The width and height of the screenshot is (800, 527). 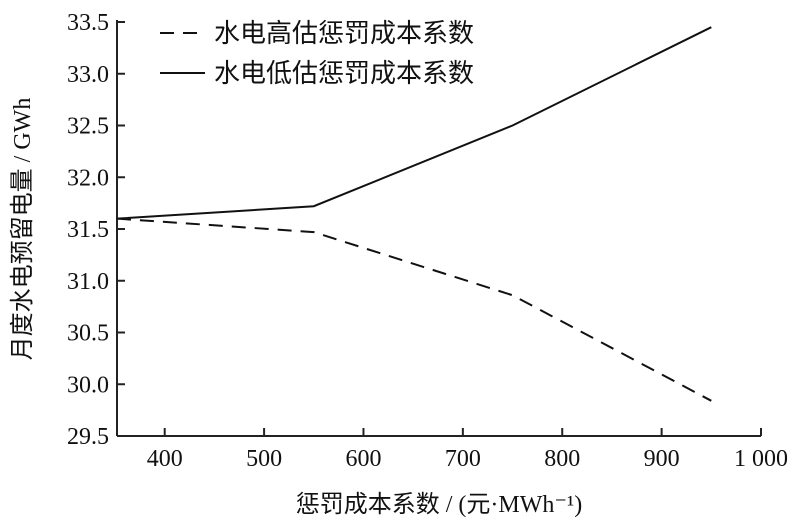 What do you see at coordinates (88, 282) in the screenshot?
I see `y-tick-label: 31.0` at bounding box center [88, 282].